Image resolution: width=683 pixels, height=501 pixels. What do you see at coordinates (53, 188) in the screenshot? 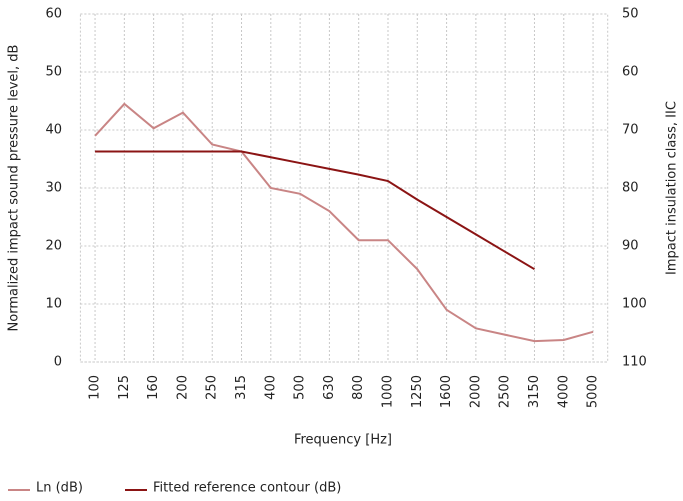
I see `y-tick-label: 30` at bounding box center [53, 188].